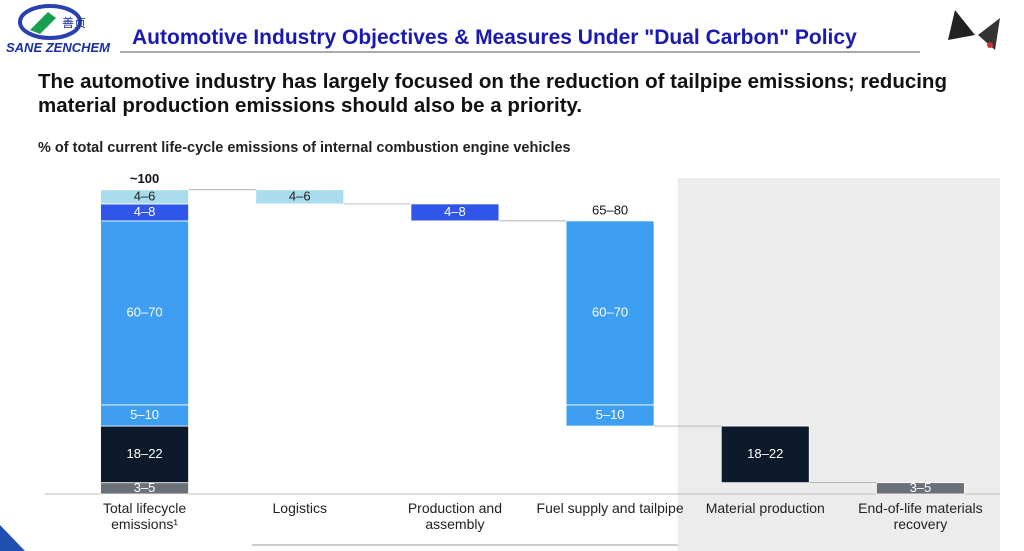  What do you see at coordinates (920, 516) in the screenshot?
I see `category-label: End-of-life materials recovery` at bounding box center [920, 516].